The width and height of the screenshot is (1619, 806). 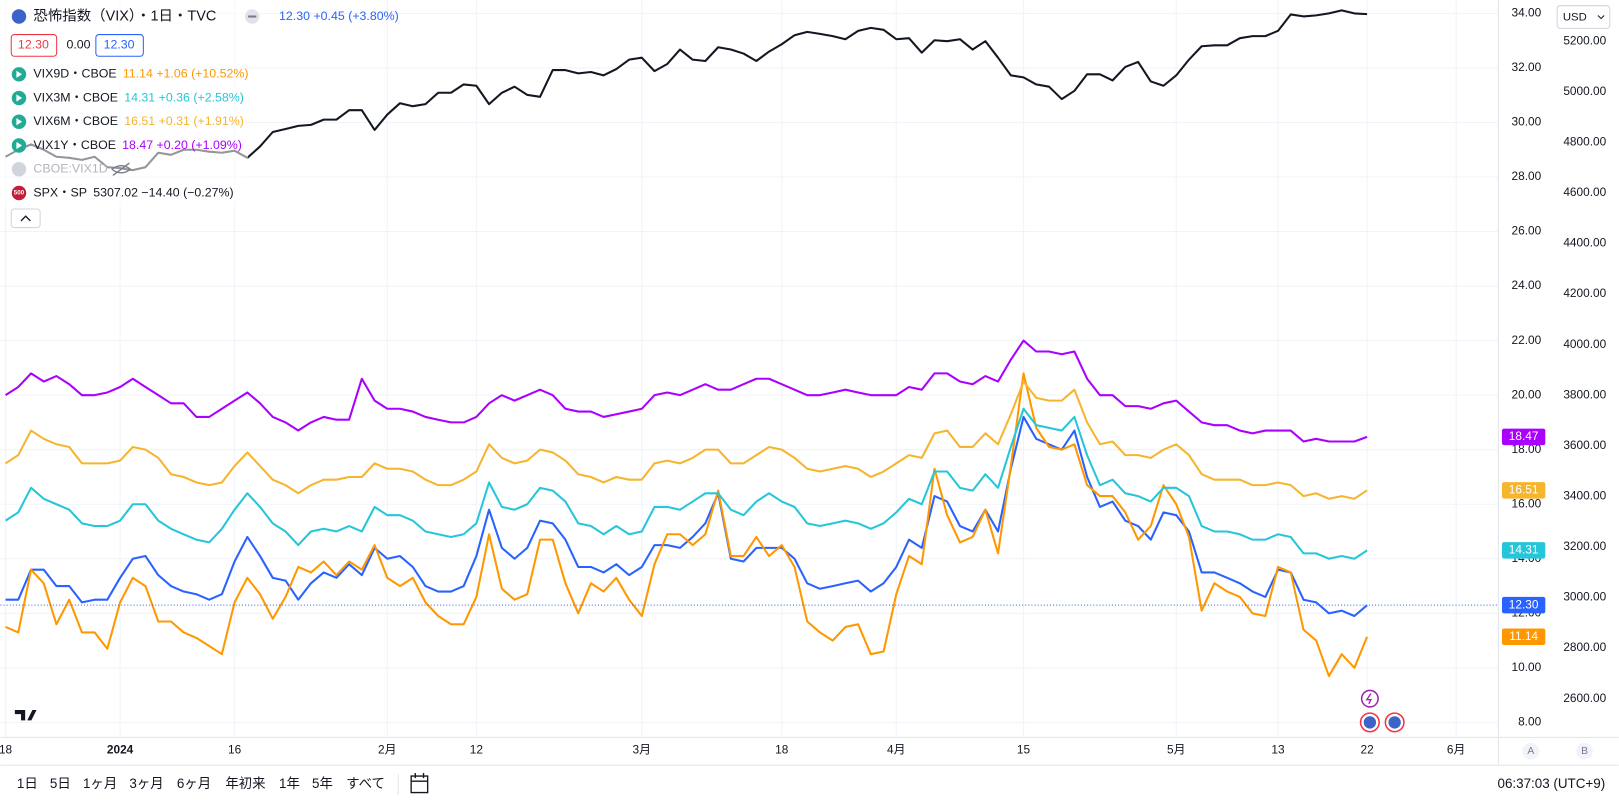 I want to click on legend-value: 14.31 +0.36 (+2.58%), so click(x=184, y=97).